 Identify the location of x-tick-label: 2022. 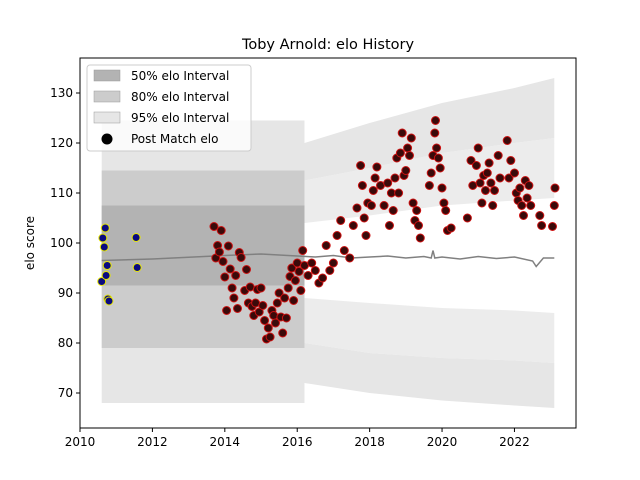
(514, 442).